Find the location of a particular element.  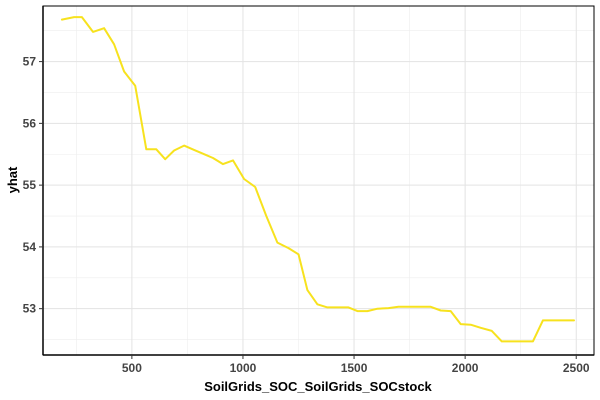

y-tick-label: 55 is located at coordinates (30, 185).